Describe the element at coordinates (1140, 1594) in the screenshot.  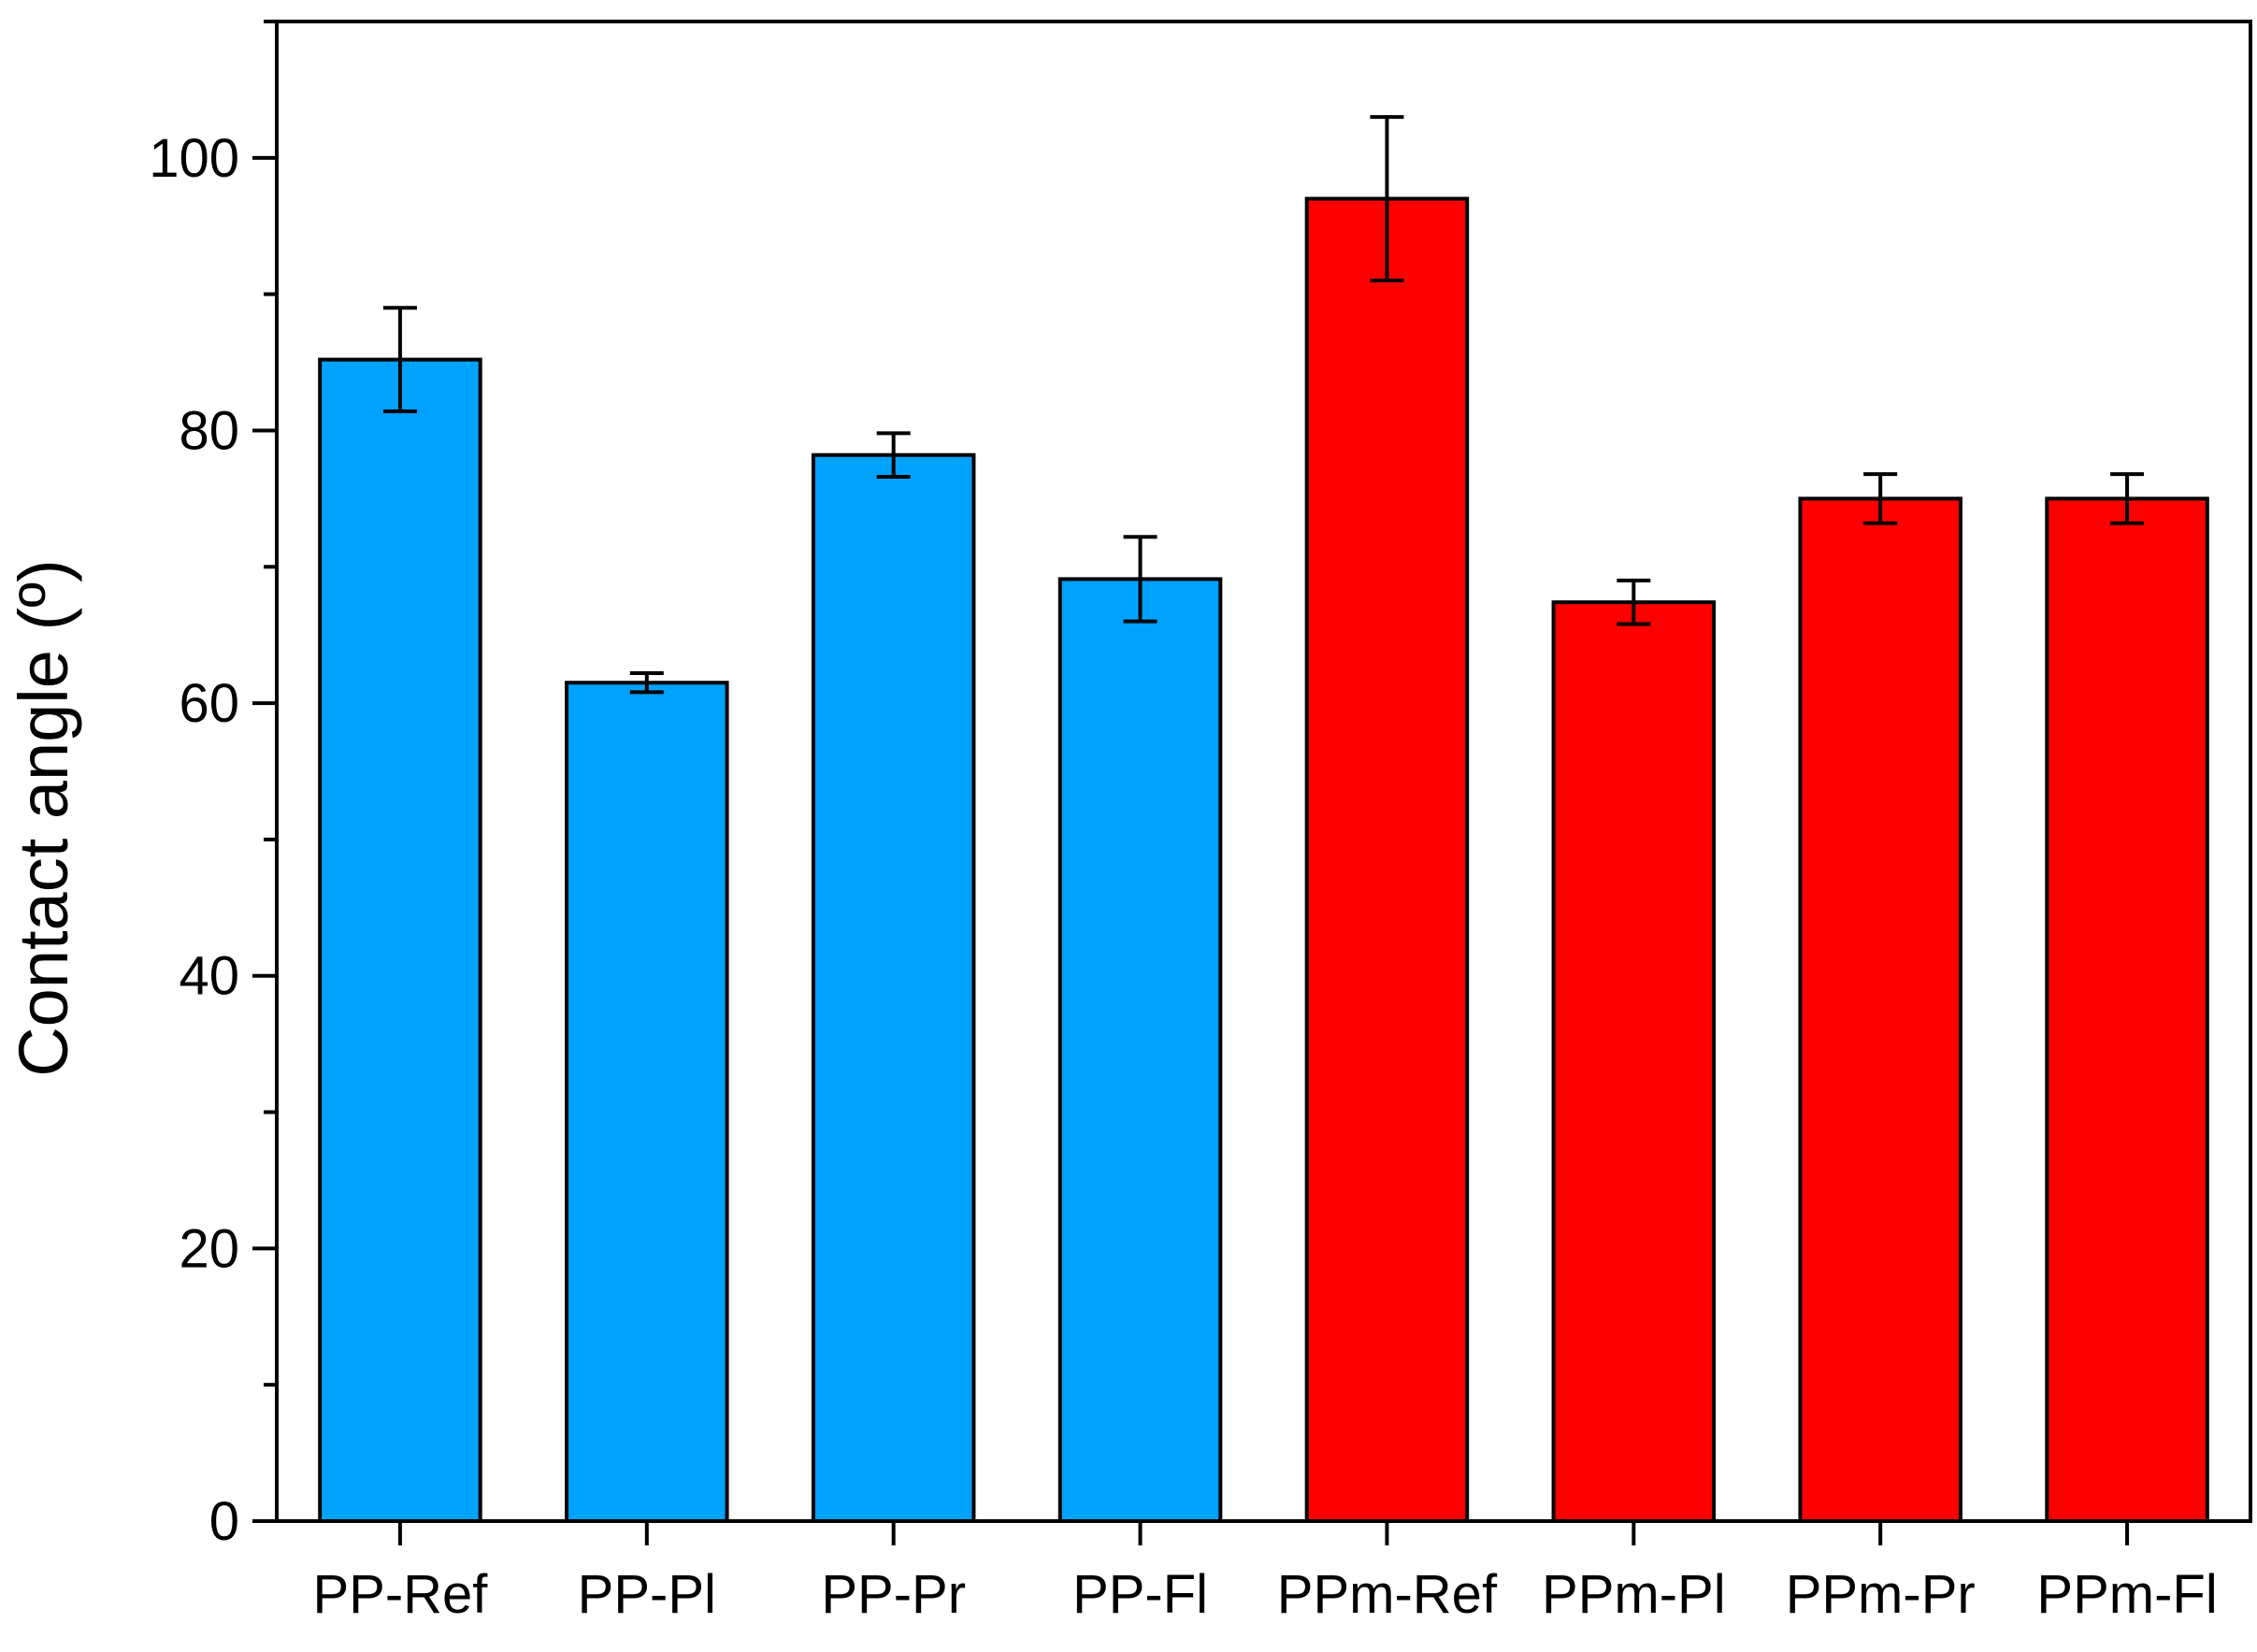
I see `x-tick-label: PP-Fl` at that location.